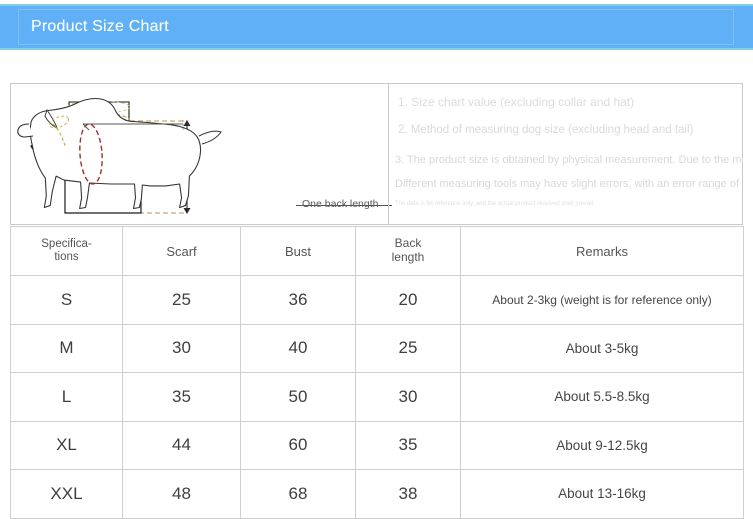  Describe the element at coordinates (66, 397) in the screenshot. I see `cell-spec: L` at that location.